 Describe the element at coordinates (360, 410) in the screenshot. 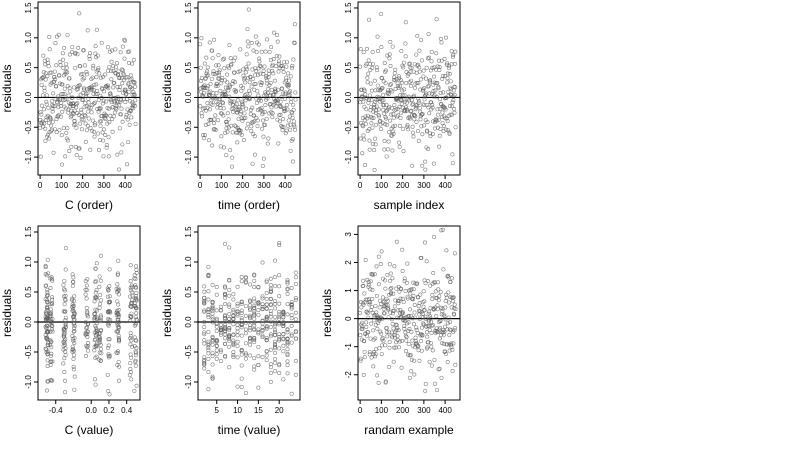

I see `x-tick-label: 0` at that location.